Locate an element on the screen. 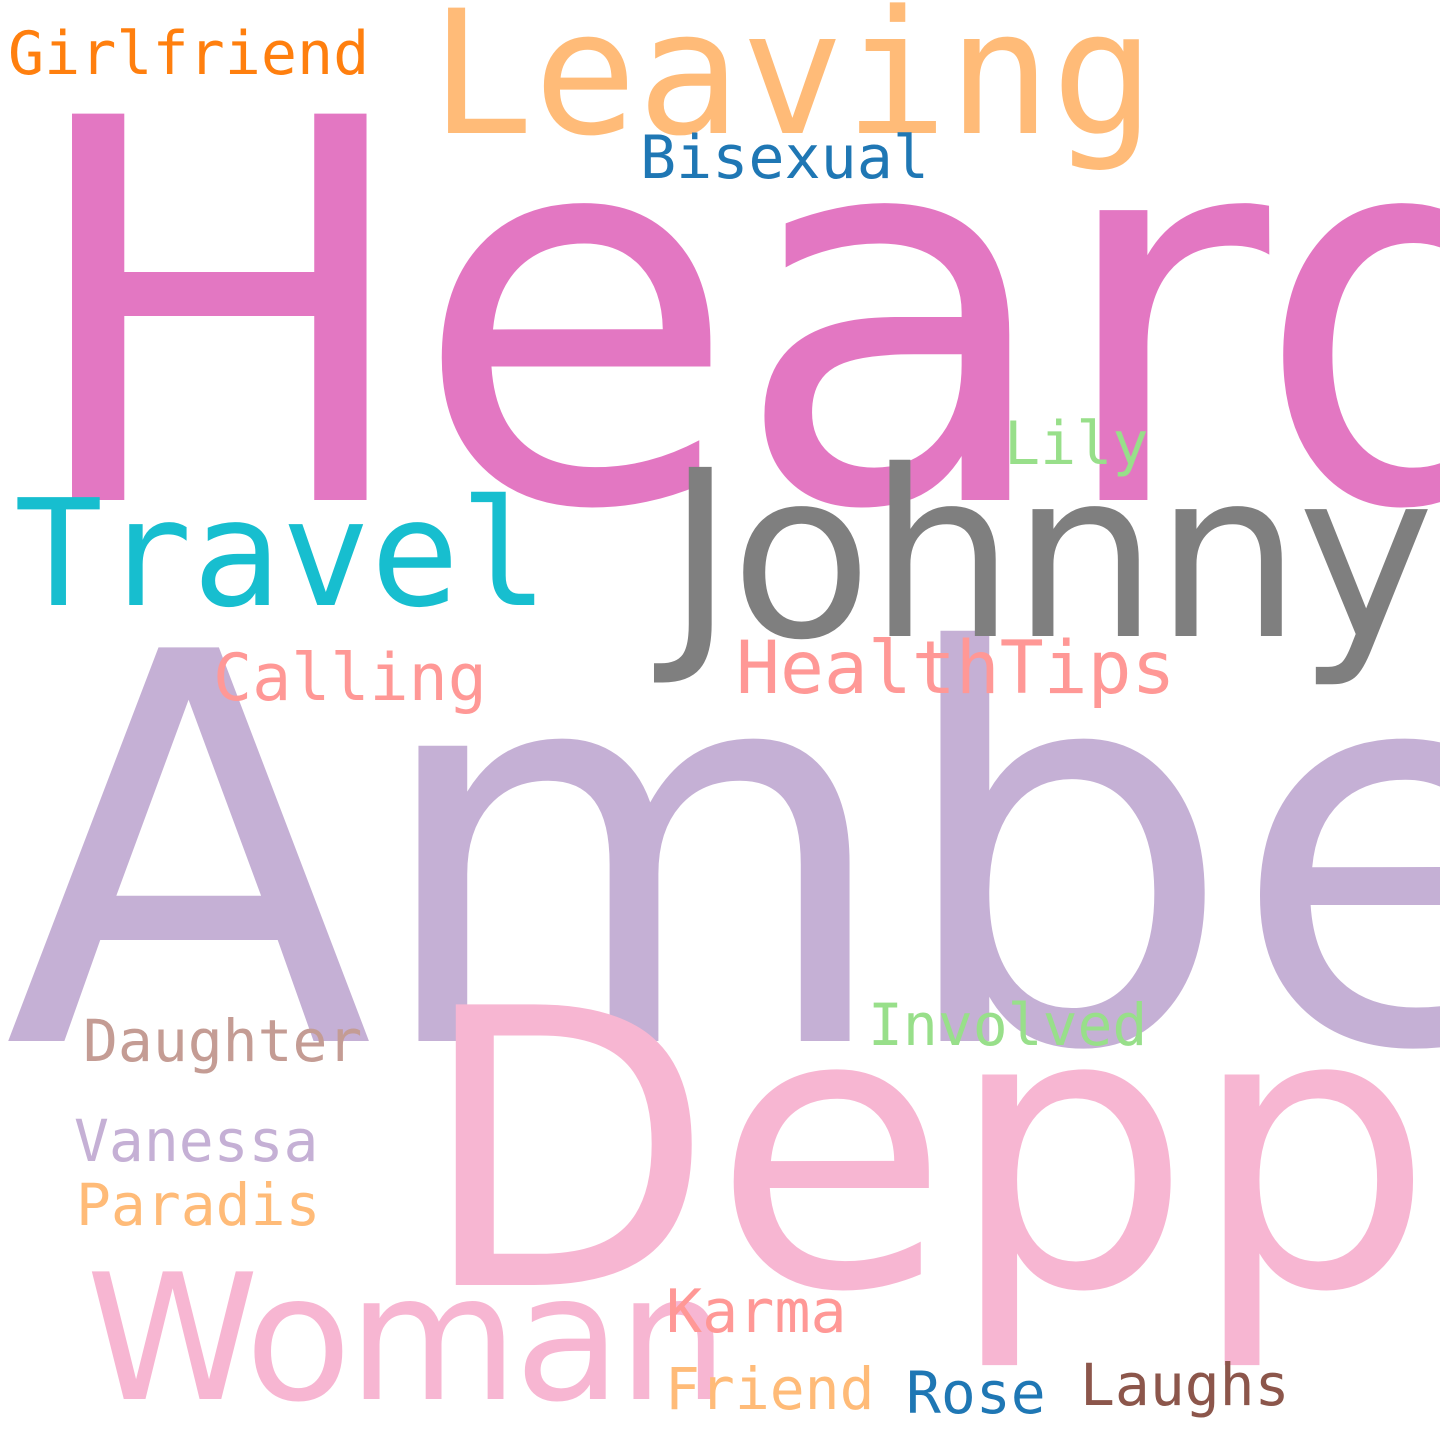  word-healthtips: HealthTips is located at coordinates (956, 668).